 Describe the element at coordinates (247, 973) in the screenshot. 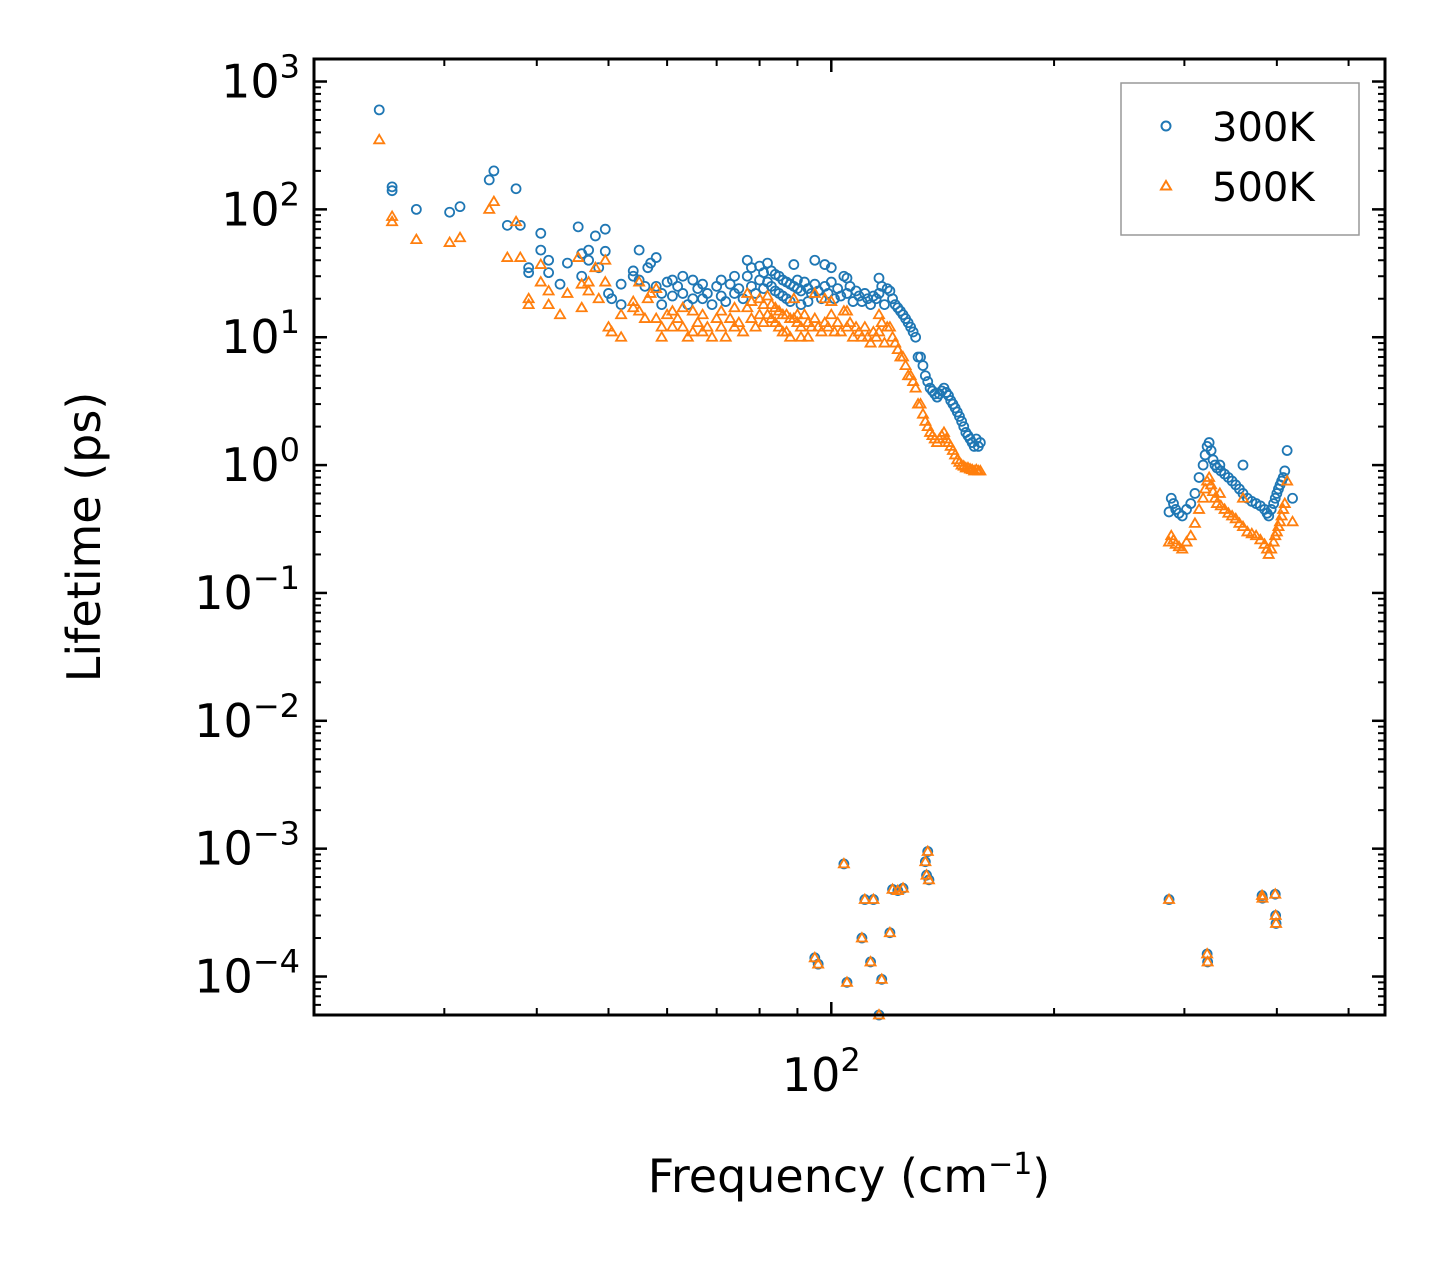

I see `y-tick-label: 10⁻⁴` at that location.